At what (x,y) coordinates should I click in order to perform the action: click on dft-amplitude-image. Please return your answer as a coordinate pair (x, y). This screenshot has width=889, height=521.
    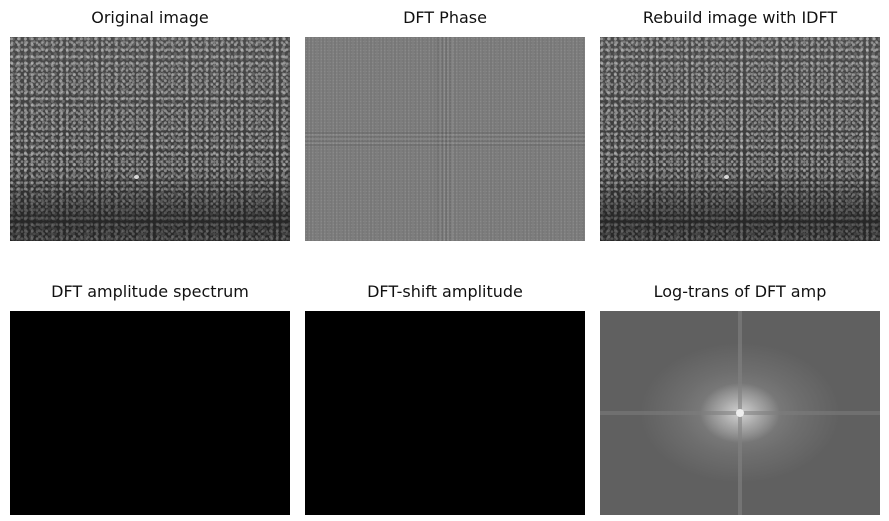
    Looking at the image, I should click on (150, 413).